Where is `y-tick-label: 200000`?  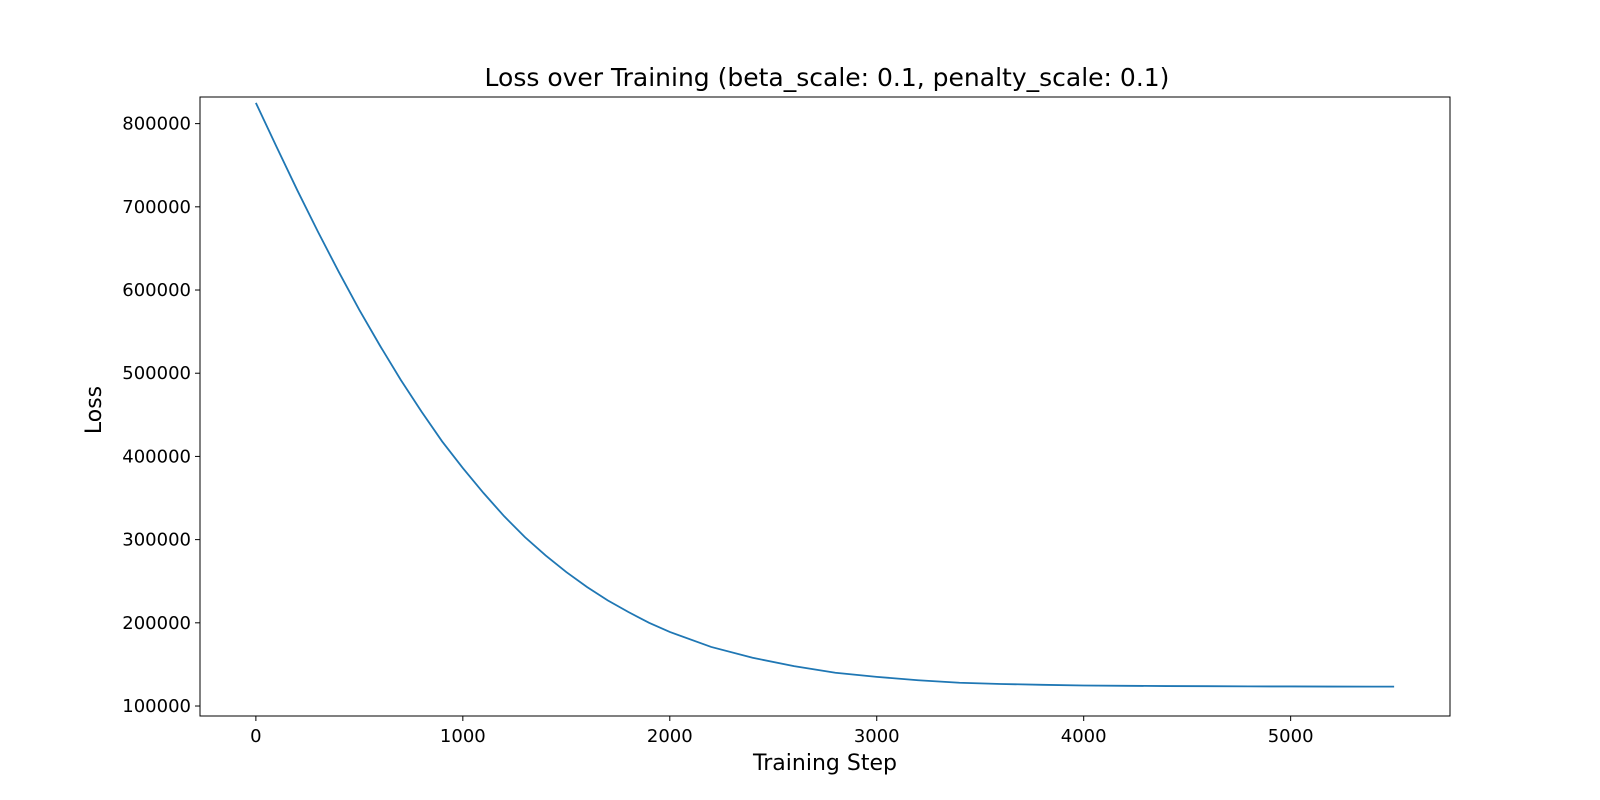 y-tick-label: 200000 is located at coordinates (156, 623).